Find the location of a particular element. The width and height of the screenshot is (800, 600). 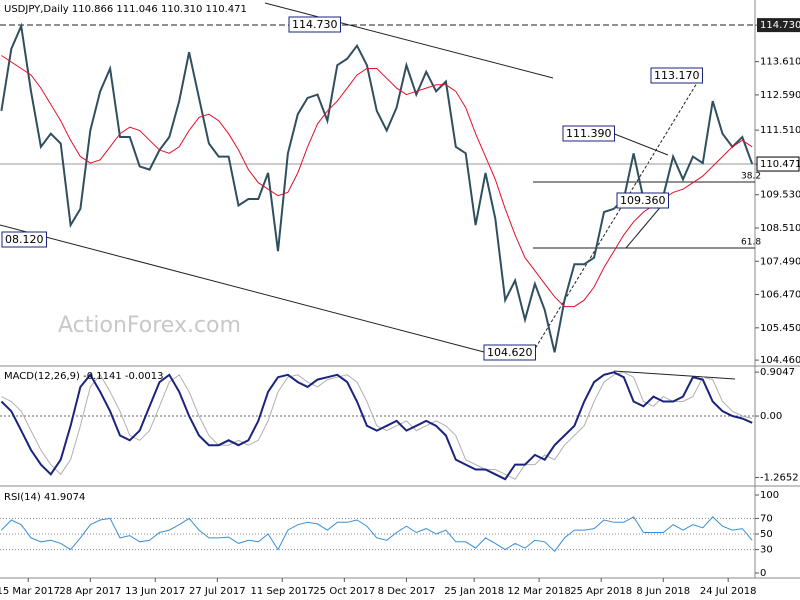

watermark: ActionForex.com is located at coordinates (149, 325).